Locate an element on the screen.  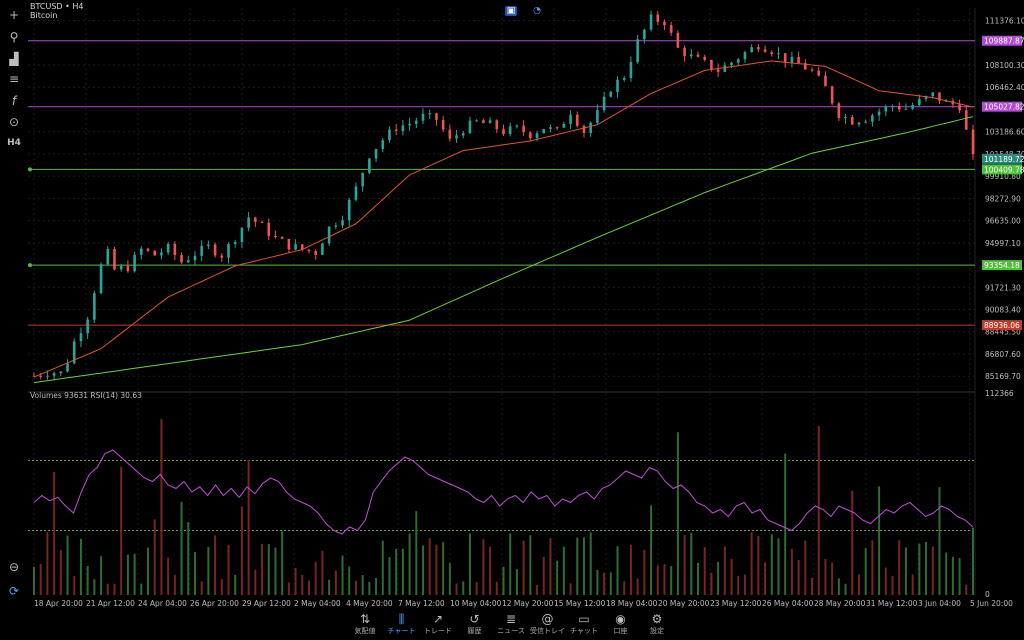
nav-item: @ 受信トレイ is located at coordinates (548, 624).